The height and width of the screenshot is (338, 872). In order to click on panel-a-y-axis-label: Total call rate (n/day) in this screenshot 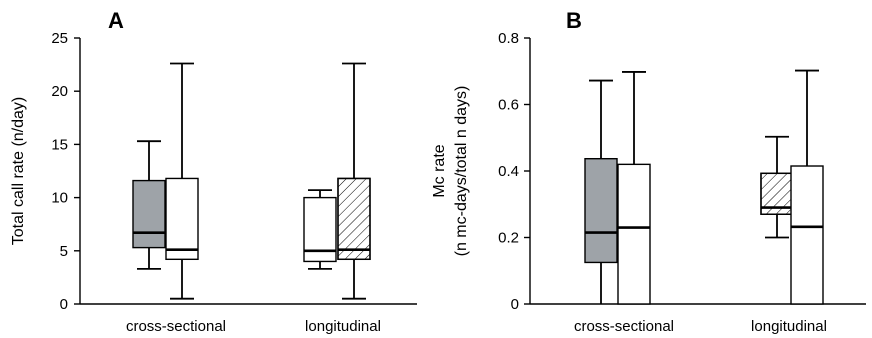, I will do `click(18, 171)`.